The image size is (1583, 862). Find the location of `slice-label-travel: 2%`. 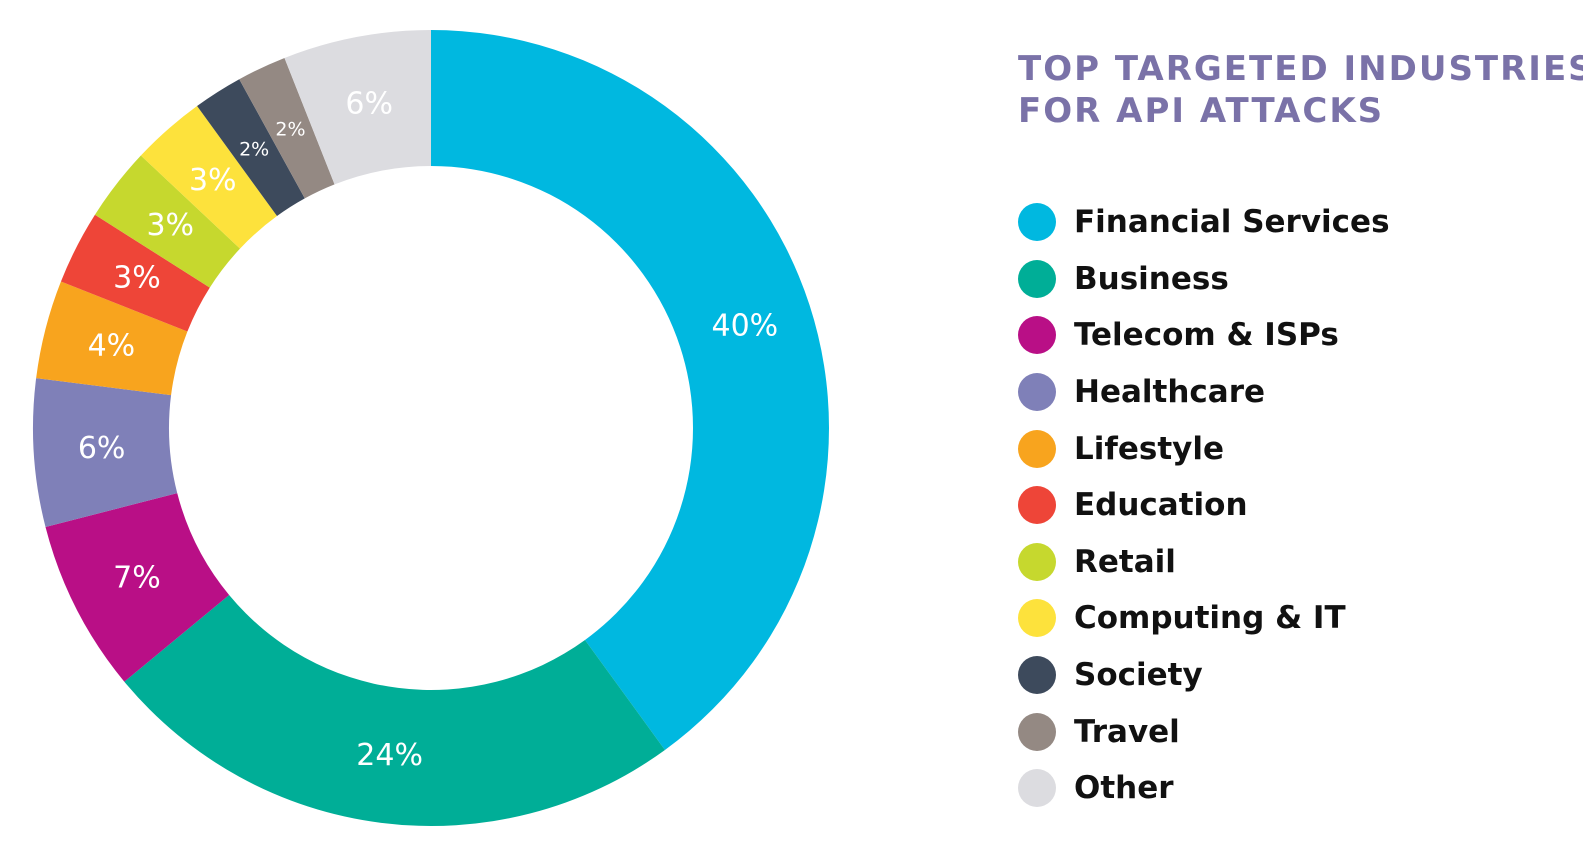

slice-label-travel: 2% is located at coordinates (290, 129).